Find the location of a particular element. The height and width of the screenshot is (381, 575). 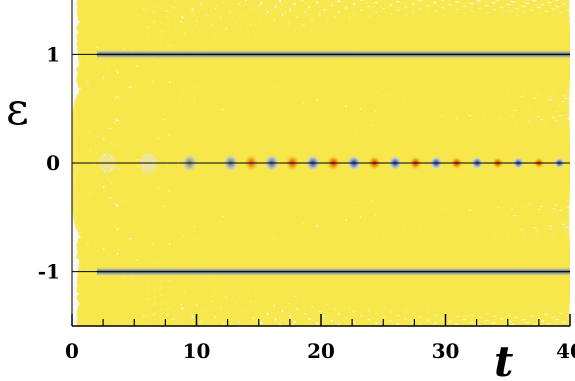

y-tick-label: 1 is located at coordinates (53, 54).